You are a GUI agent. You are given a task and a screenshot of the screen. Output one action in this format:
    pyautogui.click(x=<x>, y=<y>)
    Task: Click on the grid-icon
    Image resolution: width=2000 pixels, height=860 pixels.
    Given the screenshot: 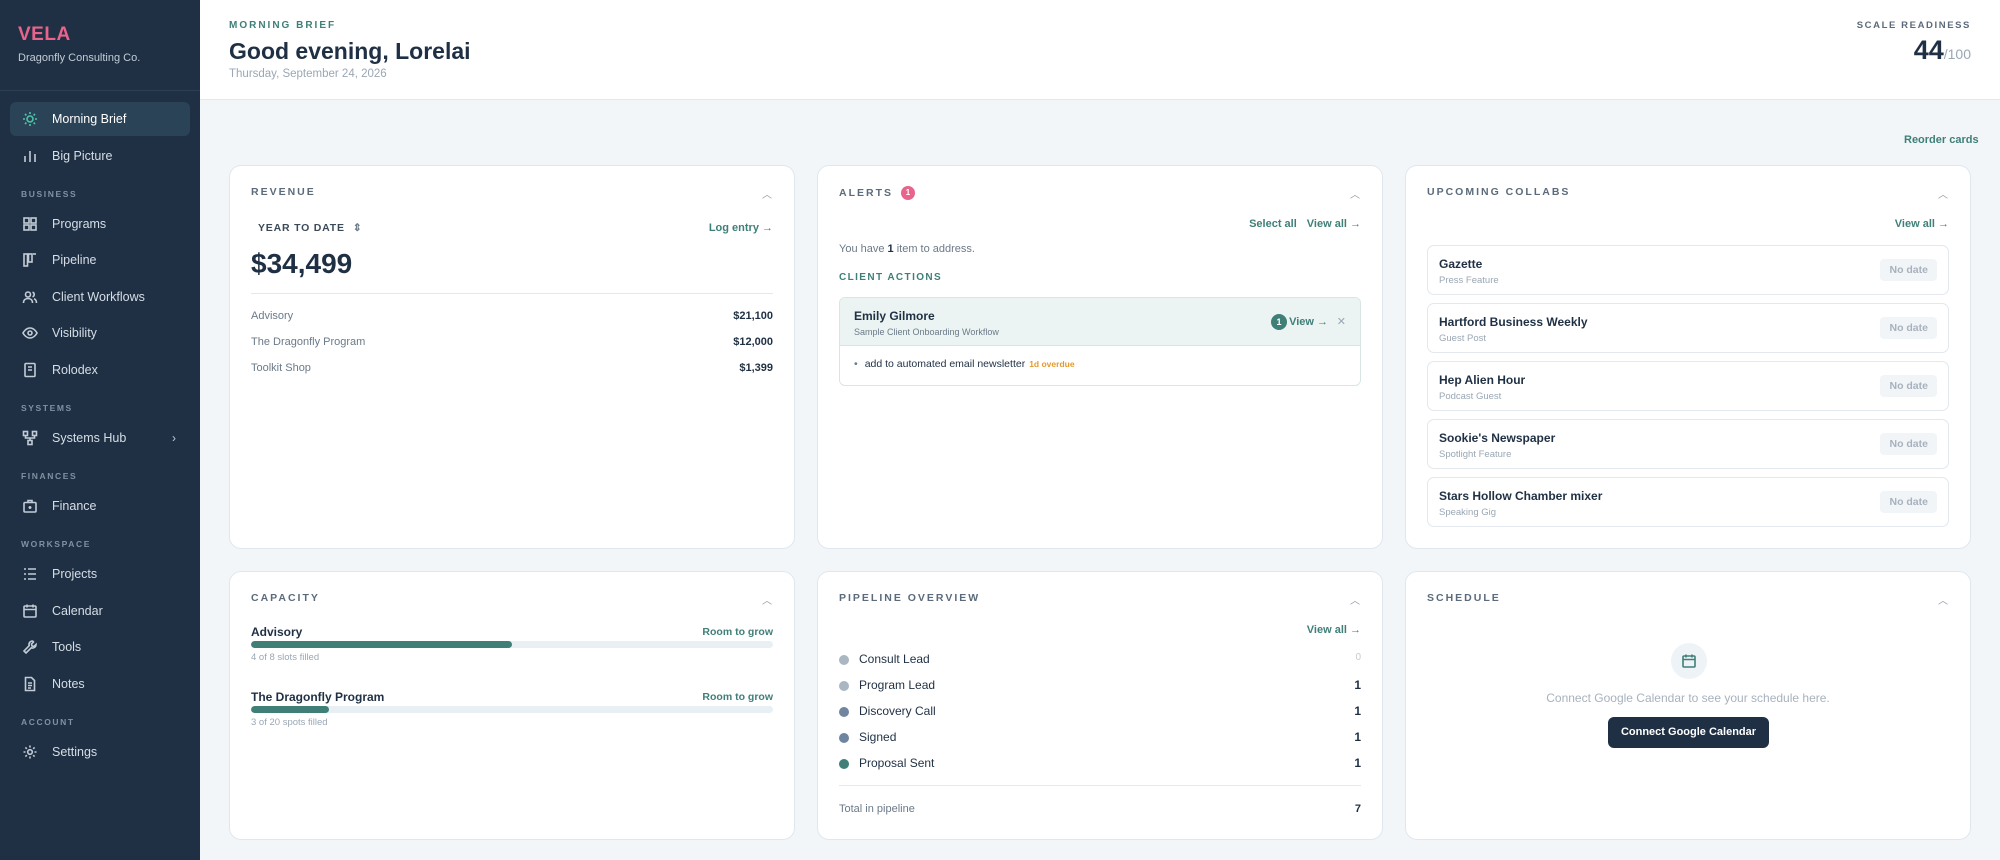 What is the action you would take?
    pyautogui.click(x=30, y=224)
    